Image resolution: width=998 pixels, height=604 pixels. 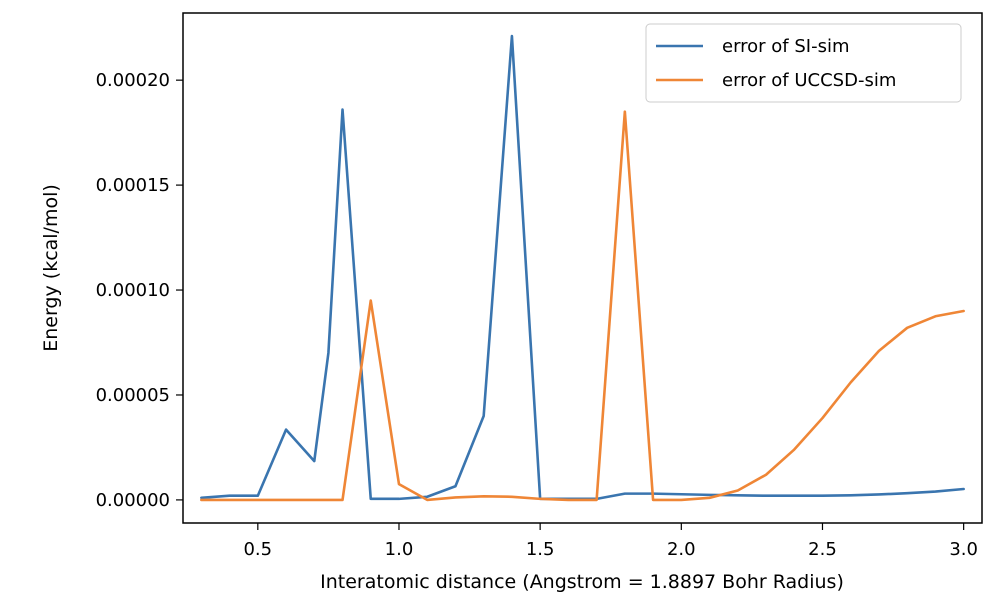 What do you see at coordinates (257, 549) in the screenshot?
I see `x-tick-label: 0.5` at bounding box center [257, 549].